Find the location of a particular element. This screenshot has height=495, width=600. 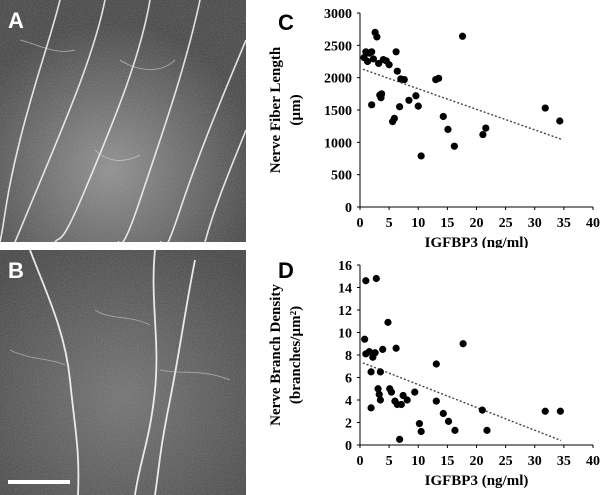

panel-label-d: D is located at coordinates (286, 270).